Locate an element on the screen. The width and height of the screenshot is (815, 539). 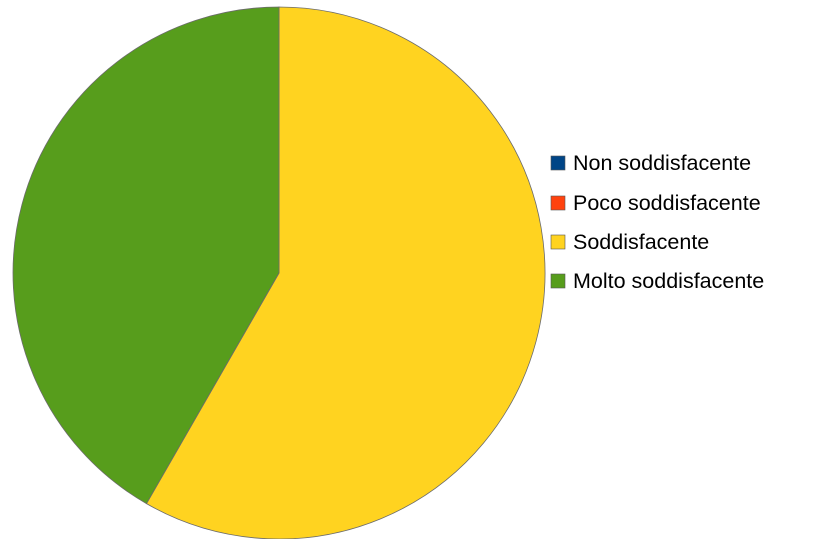
legend-item: Molto soddisfacente is located at coordinates (657, 281).